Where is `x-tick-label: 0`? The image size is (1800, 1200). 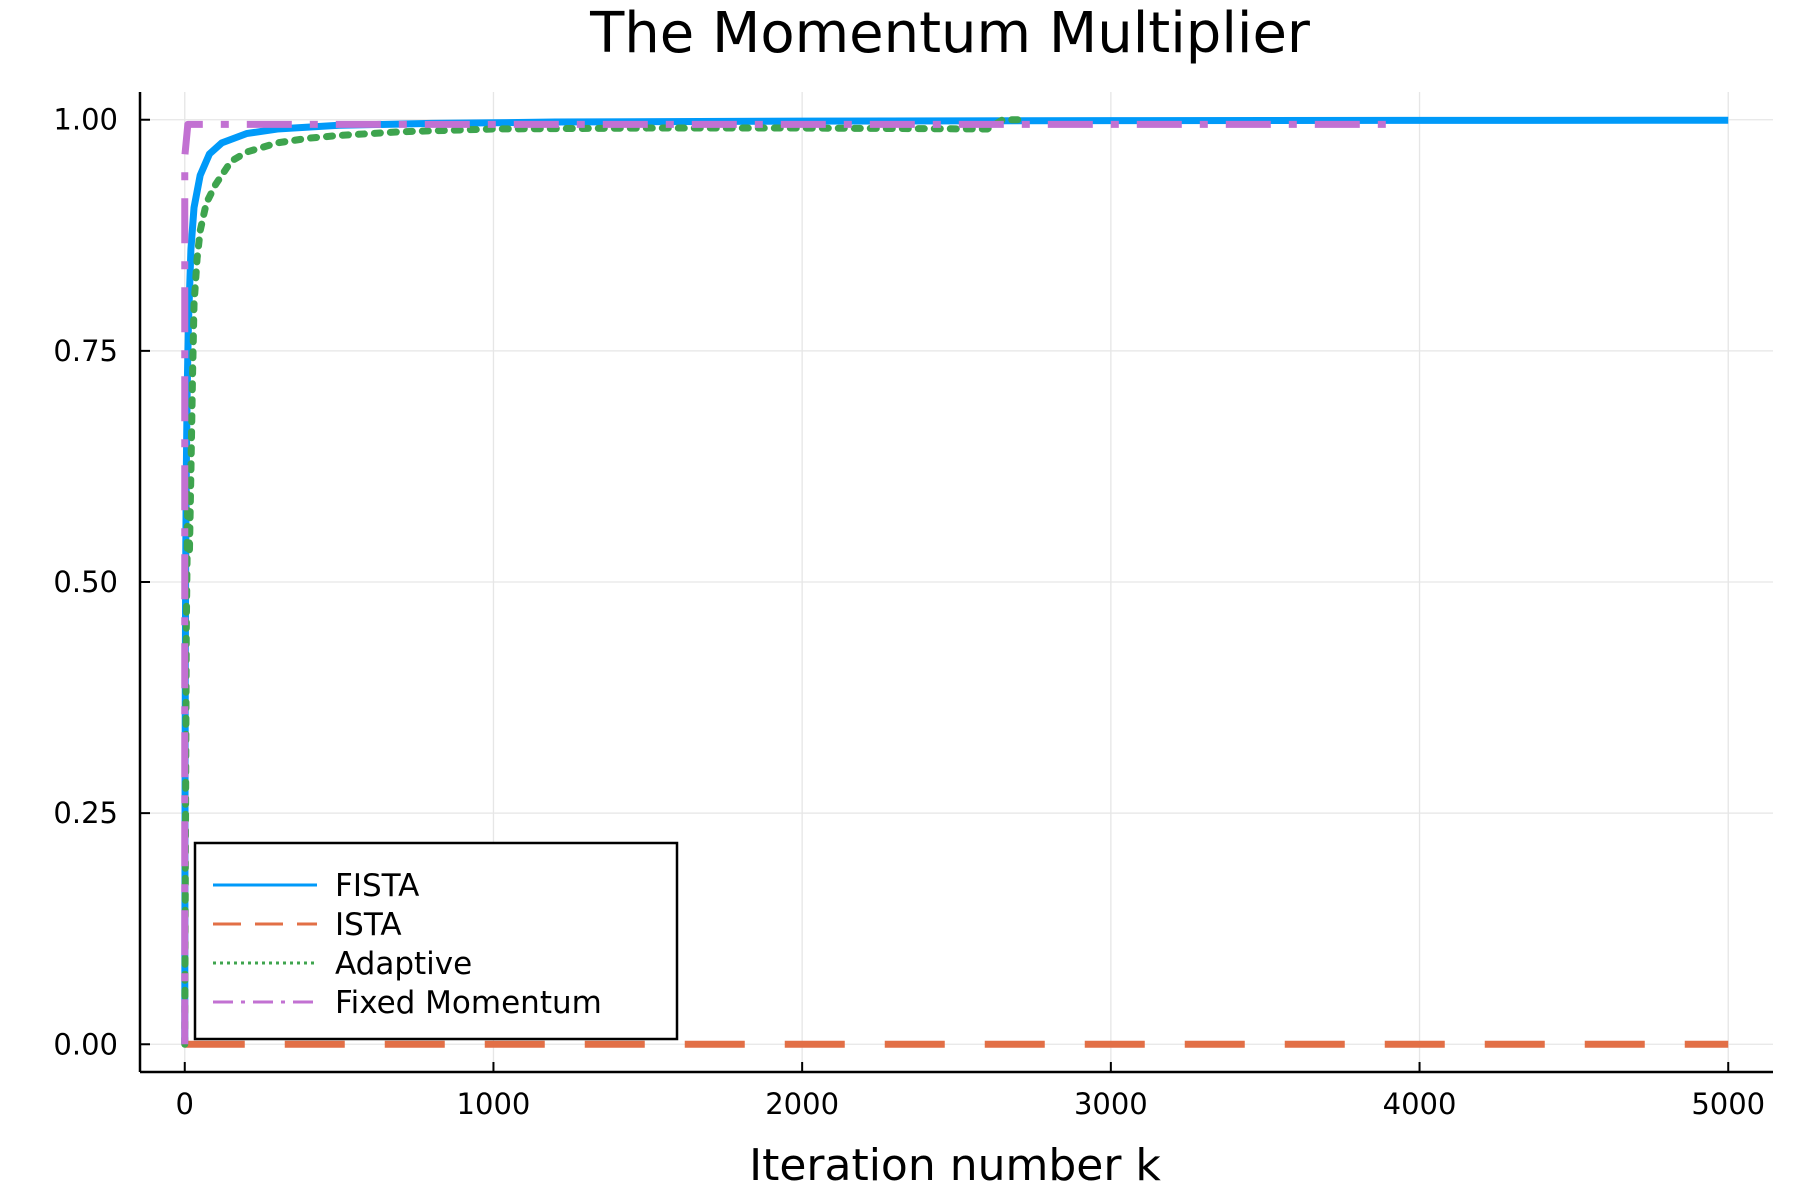 x-tick-label: 0 is located at coordinates (185, 1104).